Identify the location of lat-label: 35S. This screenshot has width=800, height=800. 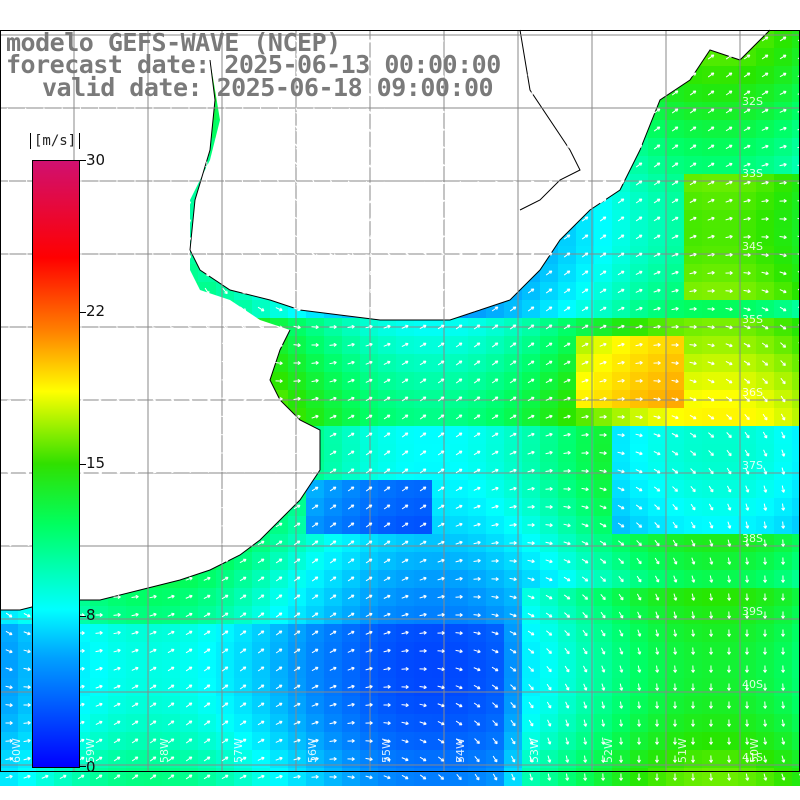
(752, 319).